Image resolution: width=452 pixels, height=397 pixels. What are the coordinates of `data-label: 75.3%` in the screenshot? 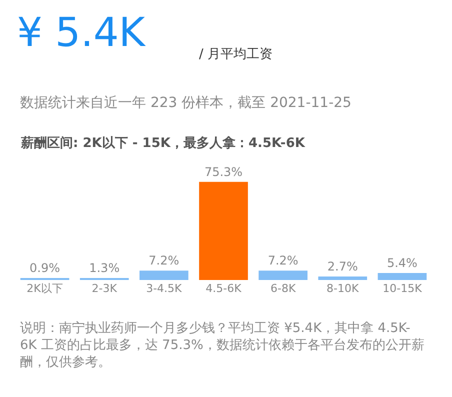 It's located at (223, 171).